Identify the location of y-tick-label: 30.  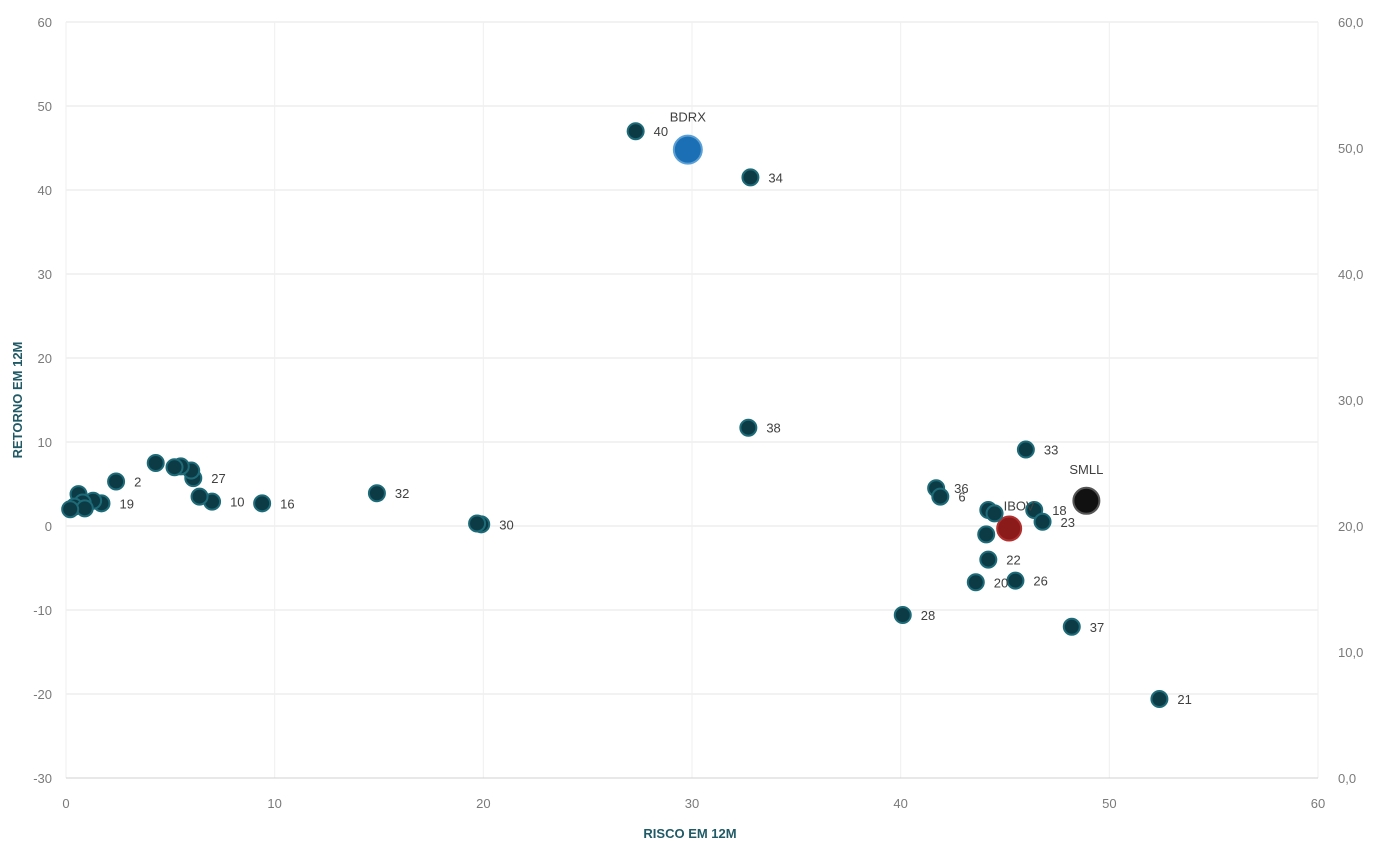
(45, 274).